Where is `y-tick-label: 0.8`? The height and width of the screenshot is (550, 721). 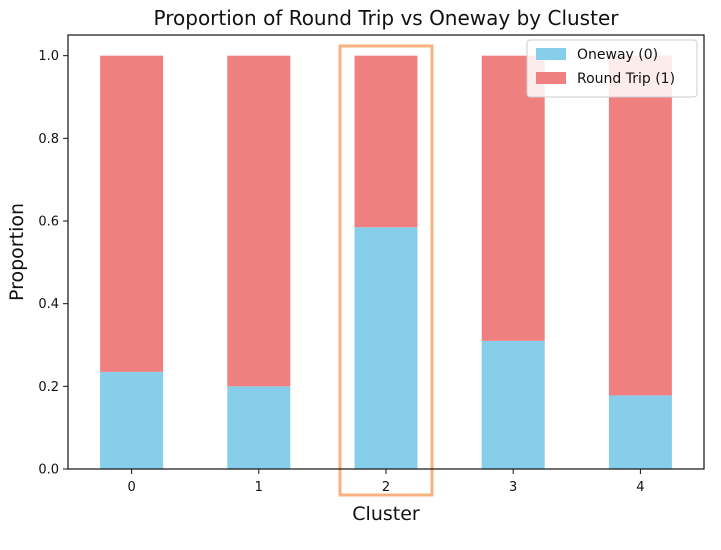 y-tick-label: 0.8 is located at coordinates (48, 139).